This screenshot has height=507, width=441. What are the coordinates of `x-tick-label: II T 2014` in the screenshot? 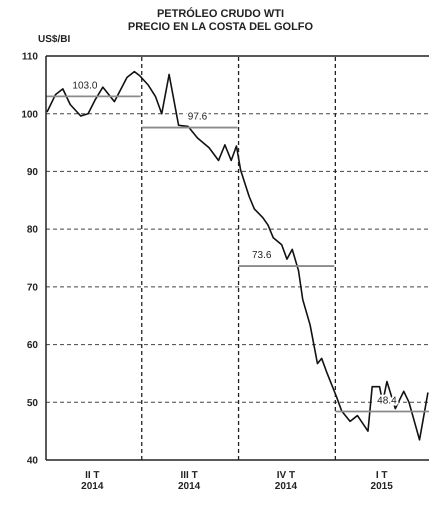 It's located at (92, 481).